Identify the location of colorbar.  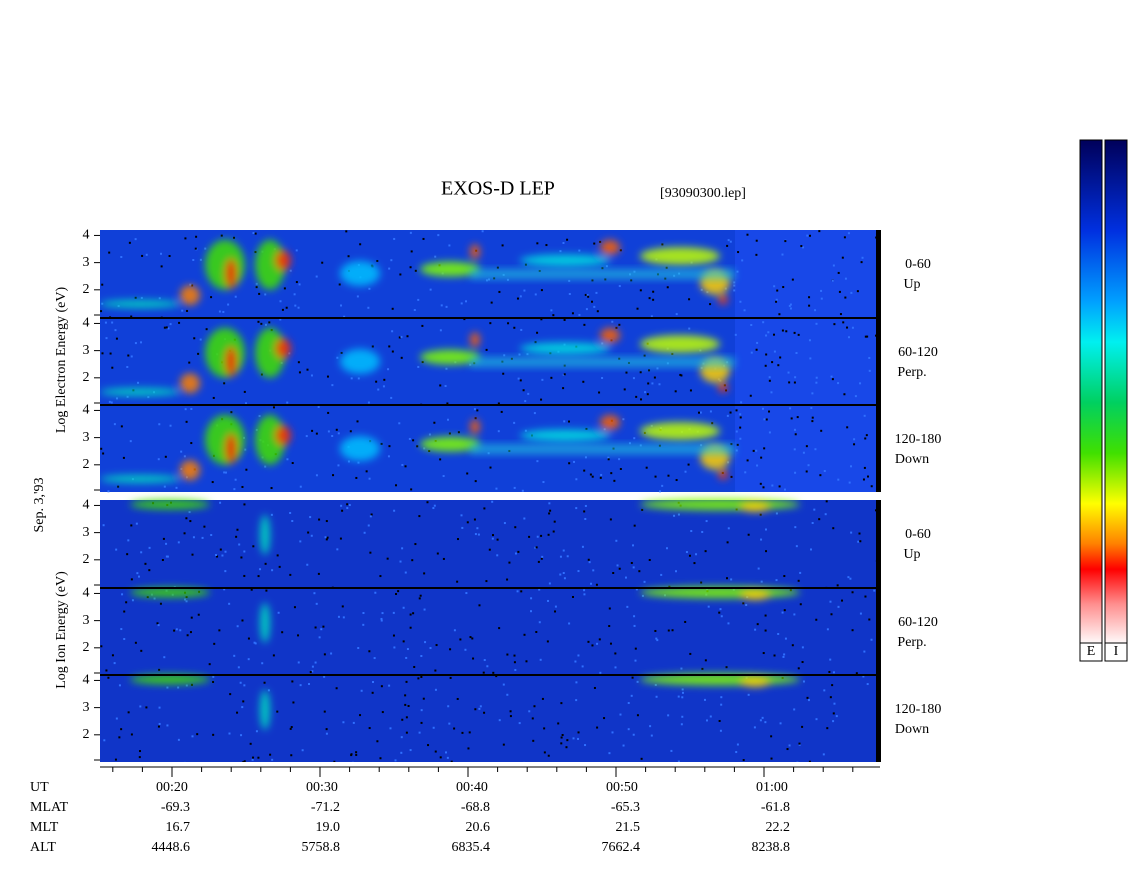
(1116, 392).